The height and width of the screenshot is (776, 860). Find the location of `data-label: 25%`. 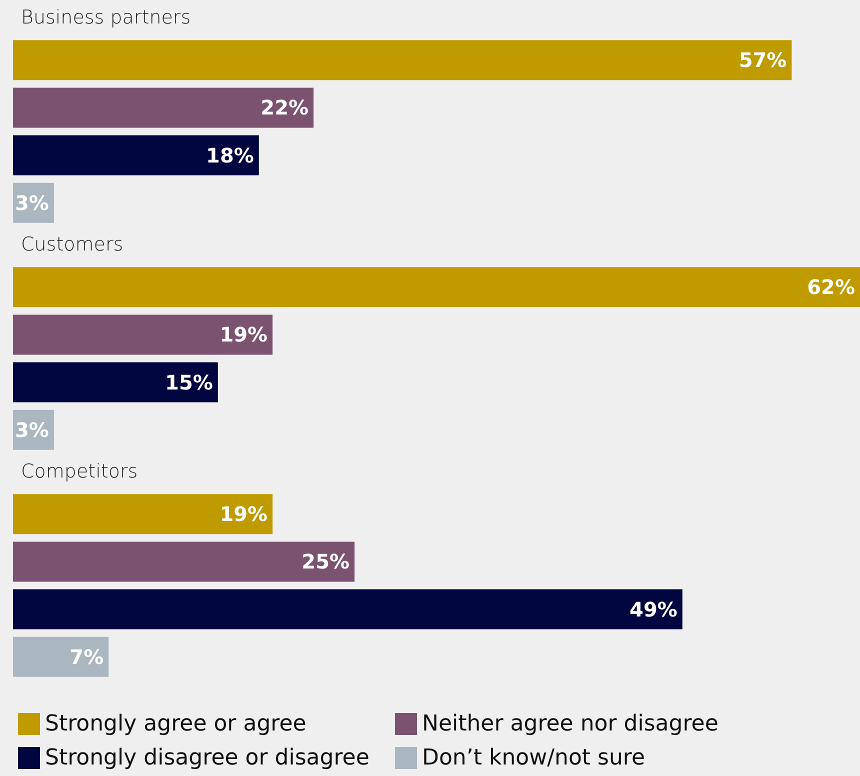

data-label: 25% is located at coordinates (326, 562).